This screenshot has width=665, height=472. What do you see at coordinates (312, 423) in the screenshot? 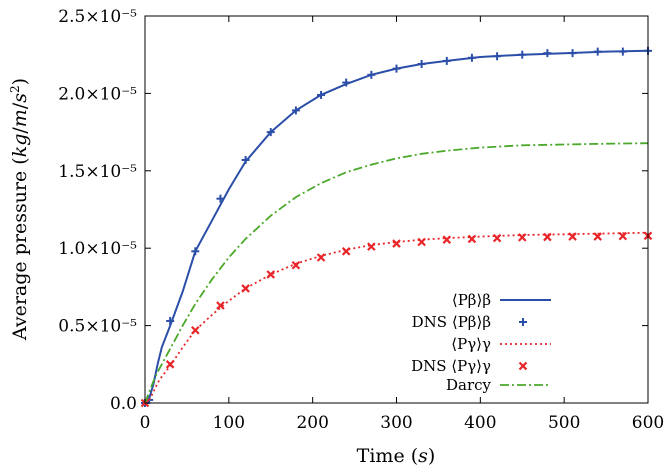
I see `x-tick-label: 200` at bounding box center [312, 423].